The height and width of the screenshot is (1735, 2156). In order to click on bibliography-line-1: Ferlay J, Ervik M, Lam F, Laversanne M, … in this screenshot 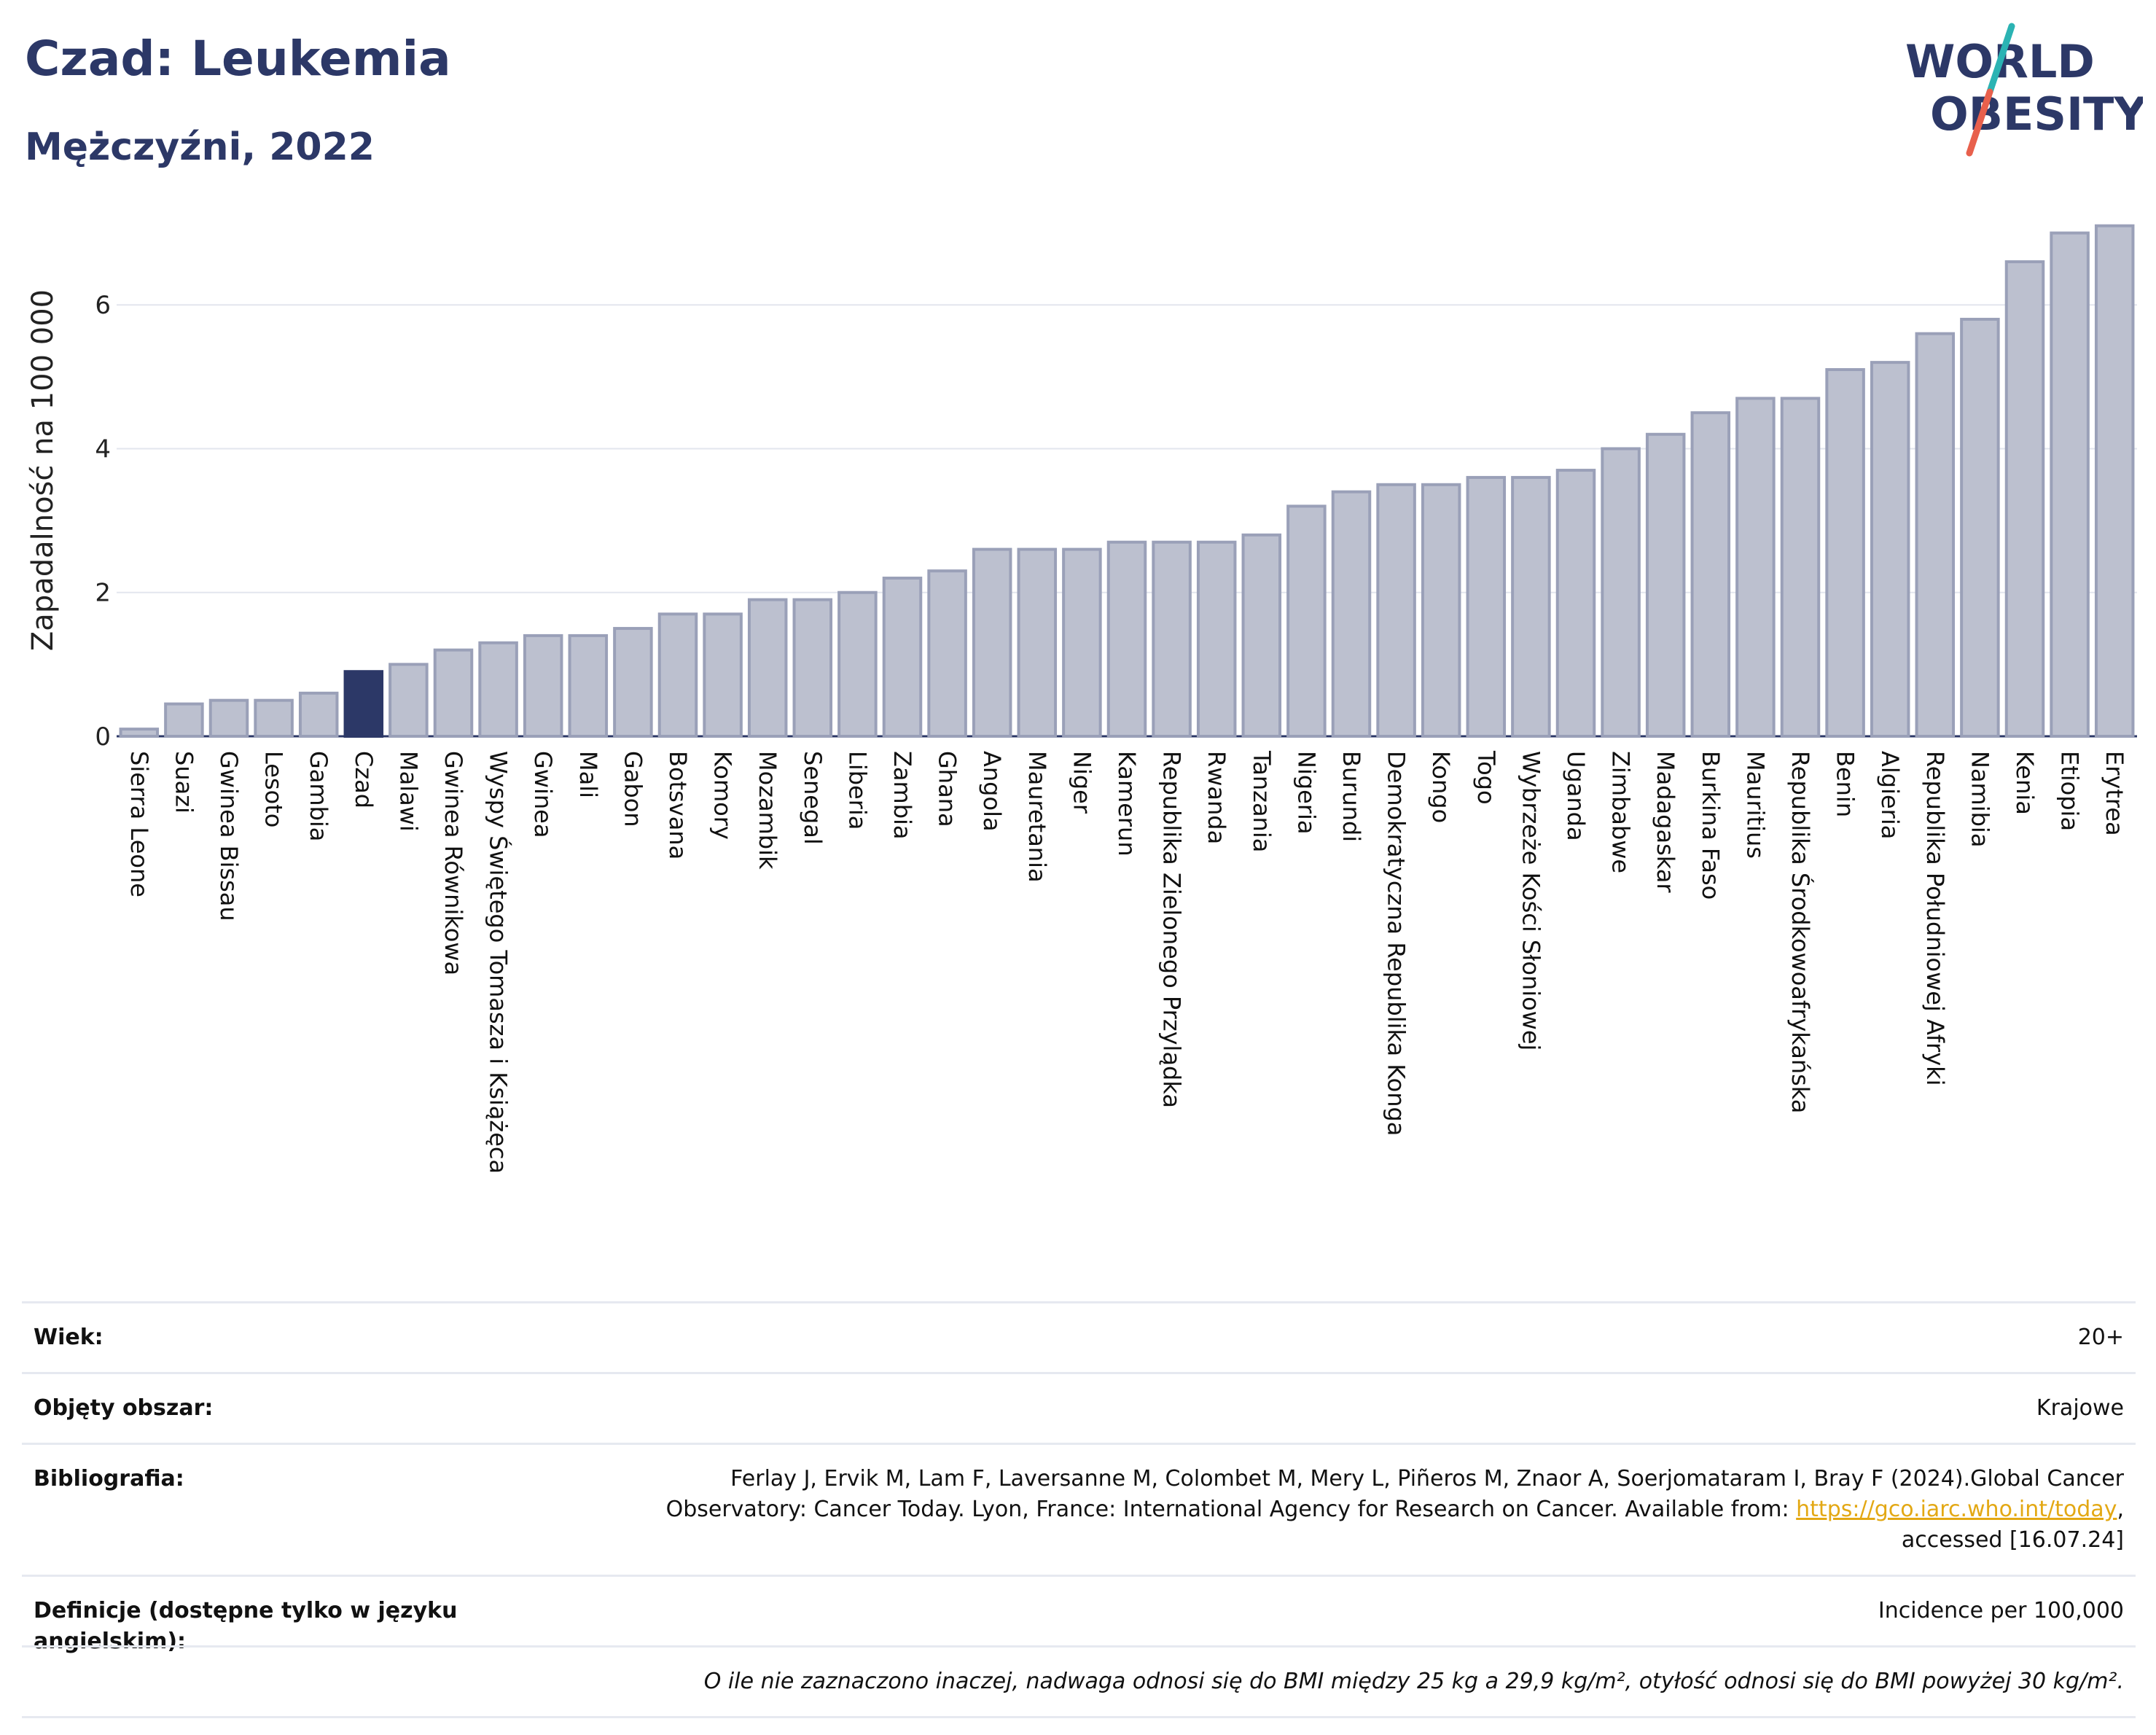, I will do `click(1427, 1479)`.